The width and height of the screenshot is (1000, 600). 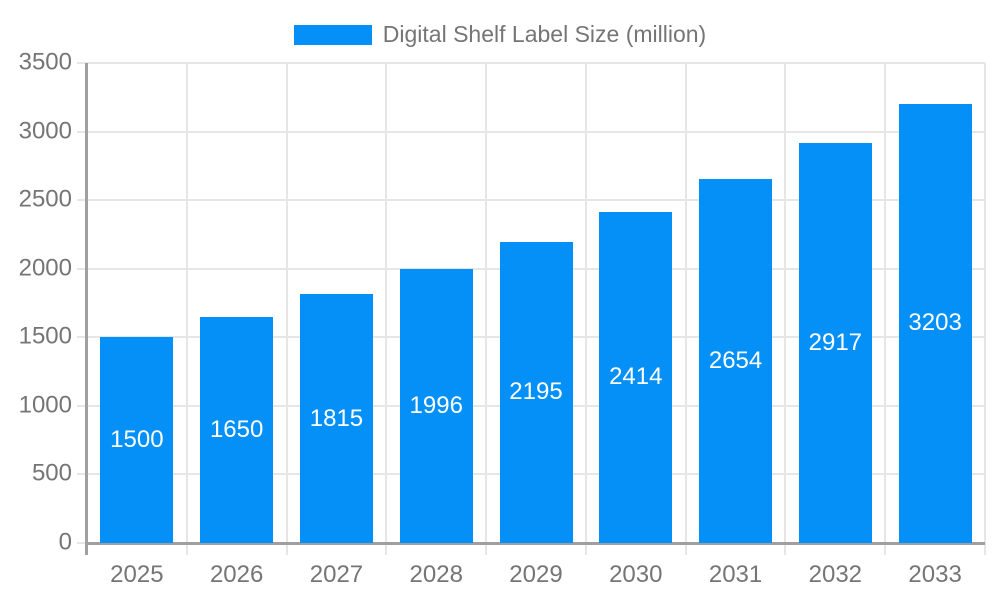 What do you see at coordinates (336, 574) in the screenshot?
I see `x-tick-label: 2027` at bounding box center [336, 574].